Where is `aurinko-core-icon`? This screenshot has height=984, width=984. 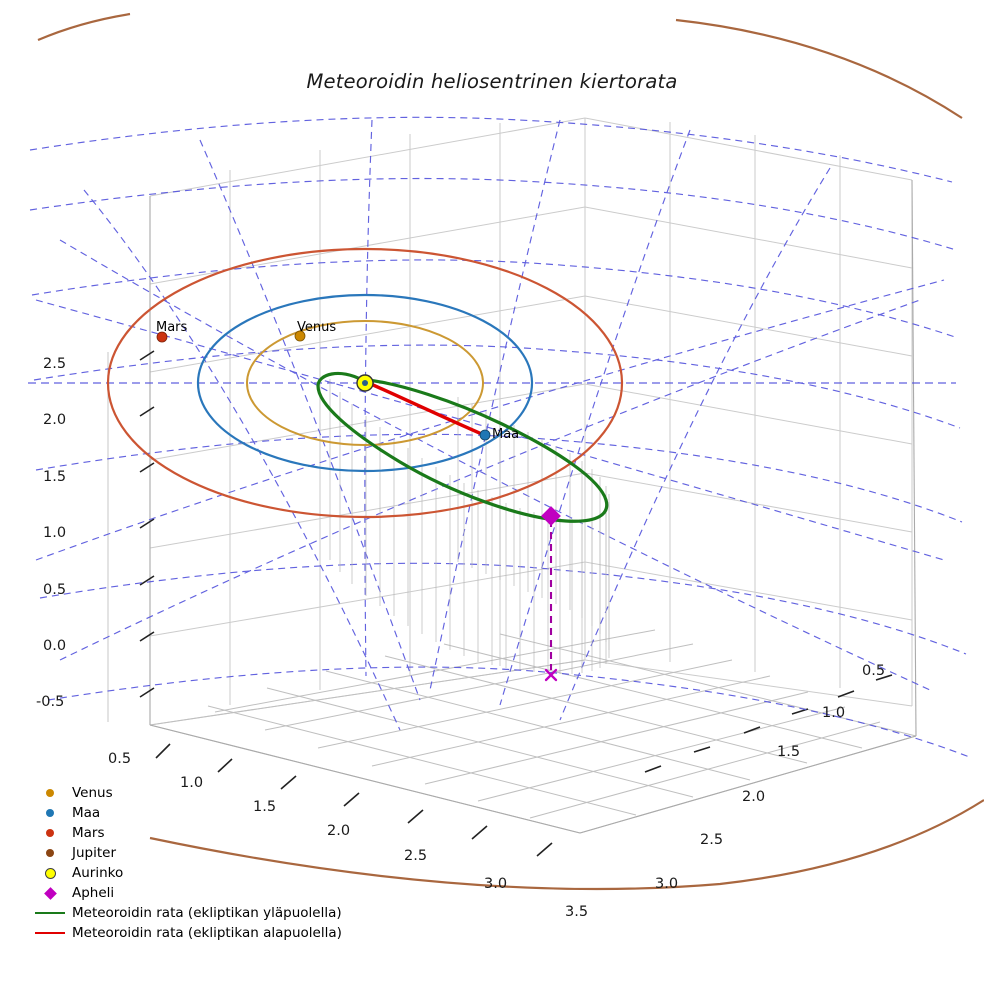
aurinko-core-icon is located at coordinates (365, 383).